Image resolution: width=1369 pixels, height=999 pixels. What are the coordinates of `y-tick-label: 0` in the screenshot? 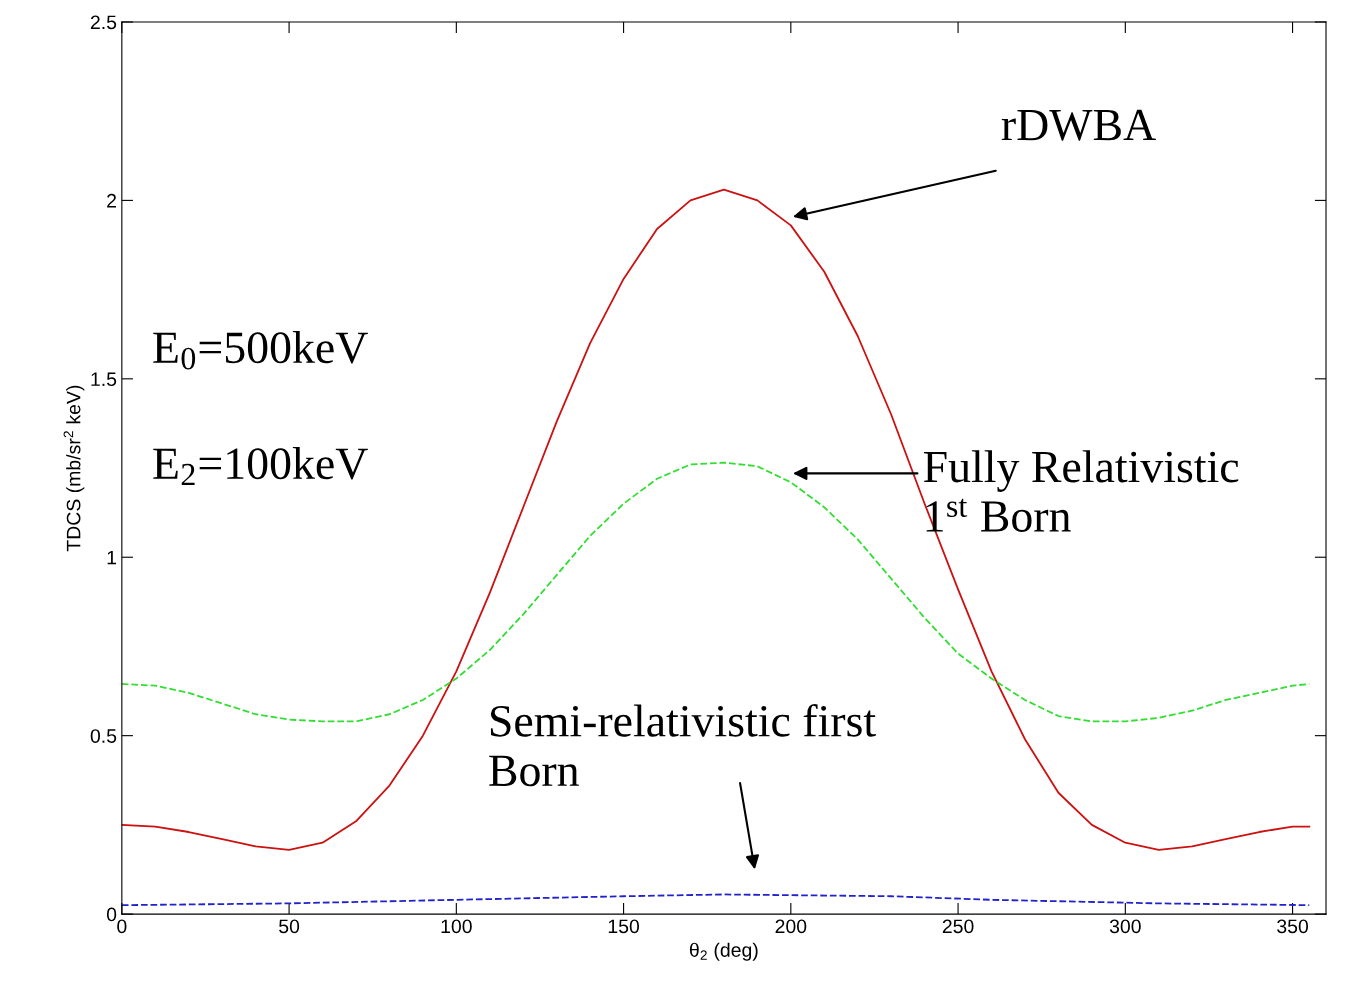 It's located at (111, 914).